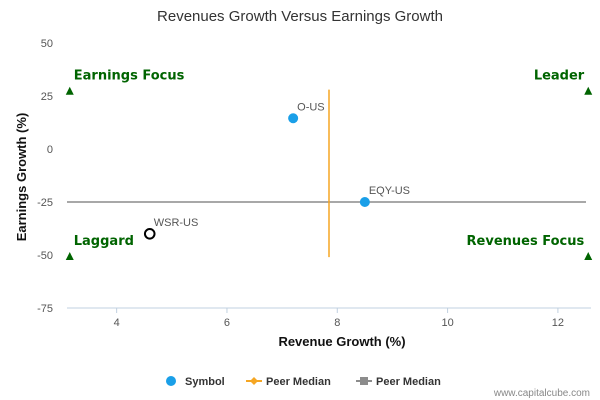  What do you see at coordinates (389, 191) in the screenshot?
I see `data-point-label: EQY-US` at bounding box center [389, 191].